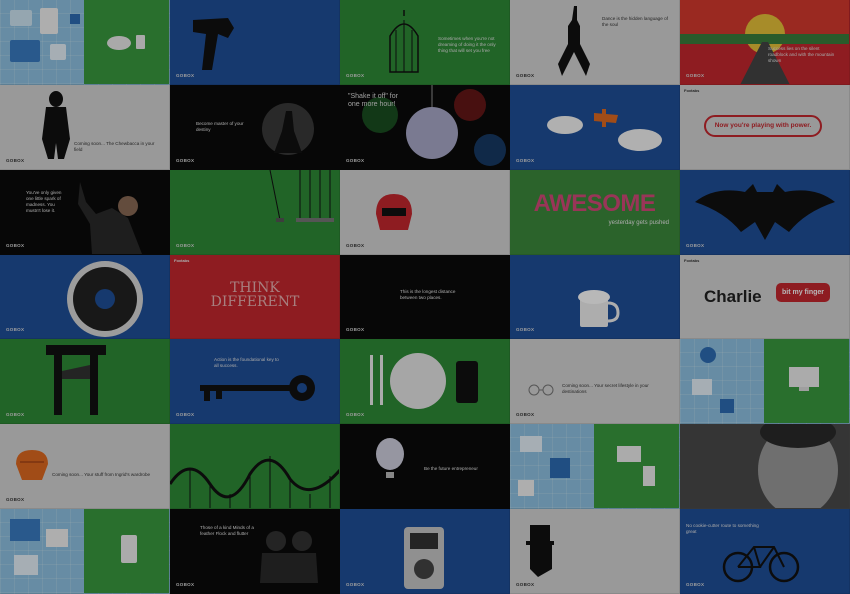  I want to click on birdcage-icon, so click(404, 41).